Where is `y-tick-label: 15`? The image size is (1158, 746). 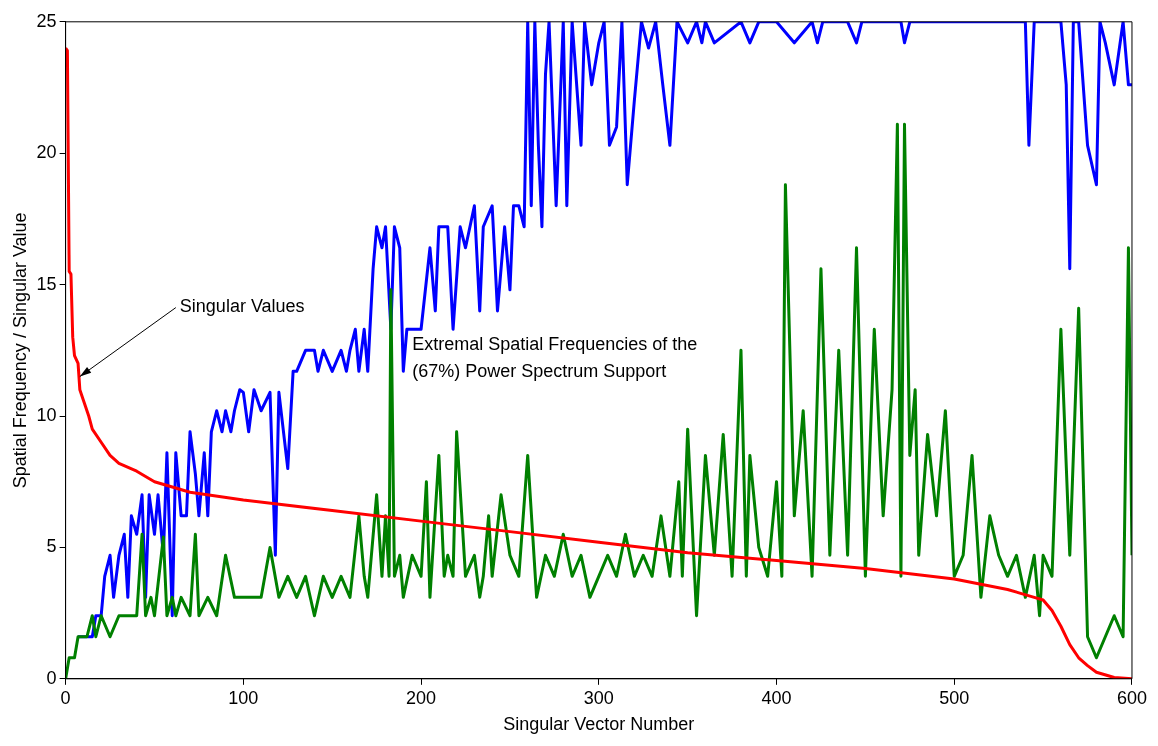
y-tick-label: 15 is located at coordinates (46, 283).